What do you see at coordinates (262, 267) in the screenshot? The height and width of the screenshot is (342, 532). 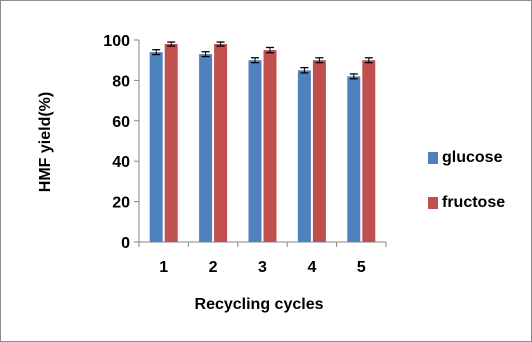 I see `x-tick-label: 3` at bounding box center [262, 267].